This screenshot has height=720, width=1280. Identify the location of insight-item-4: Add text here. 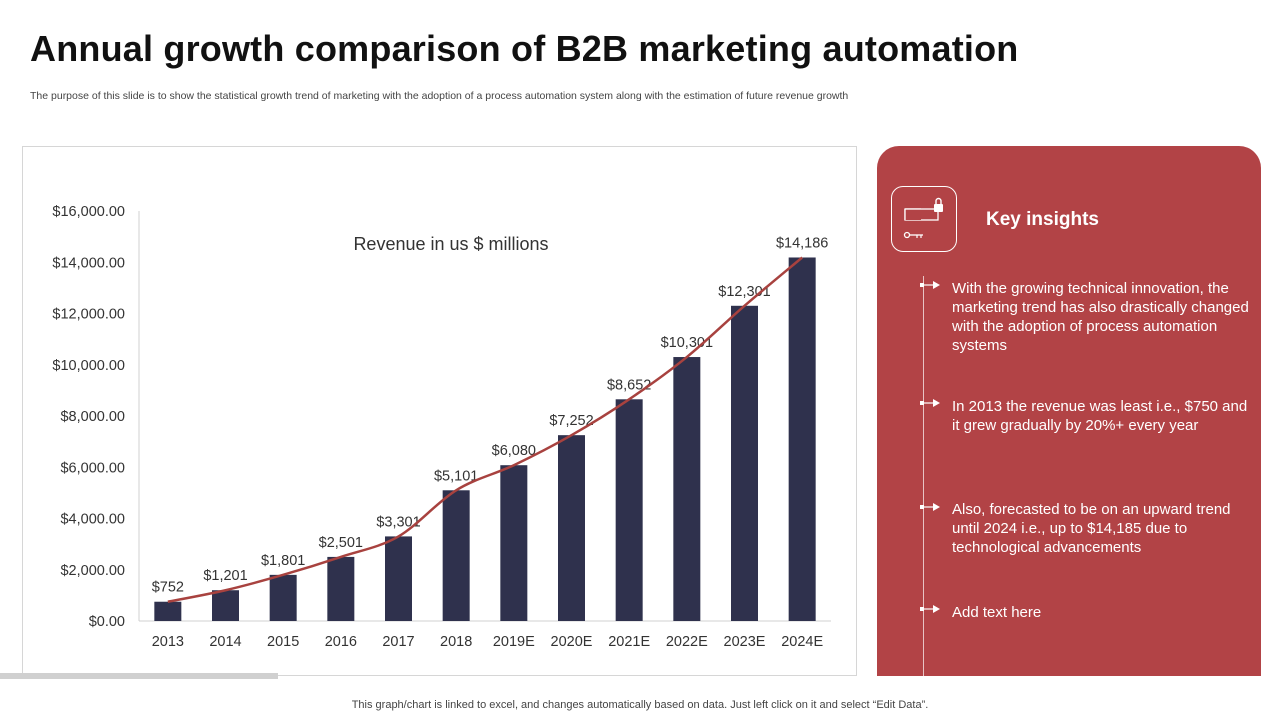
(997, 612).